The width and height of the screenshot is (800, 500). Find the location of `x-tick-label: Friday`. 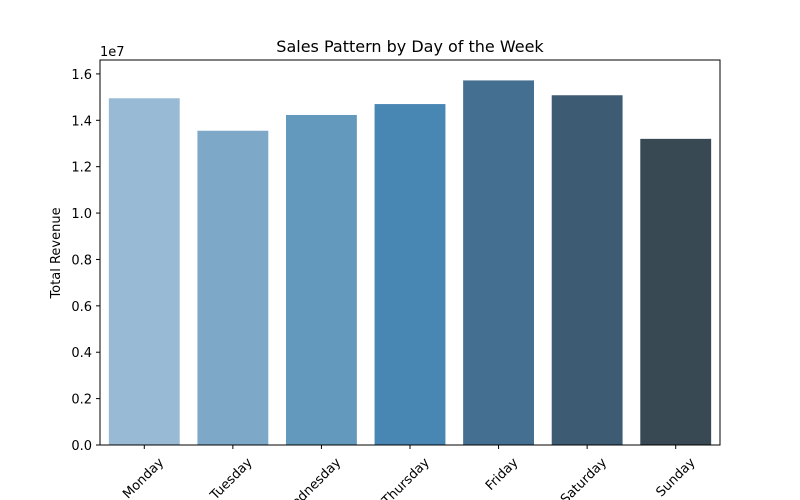

x-tick-label: Friday is located at coordinates (502, 474).